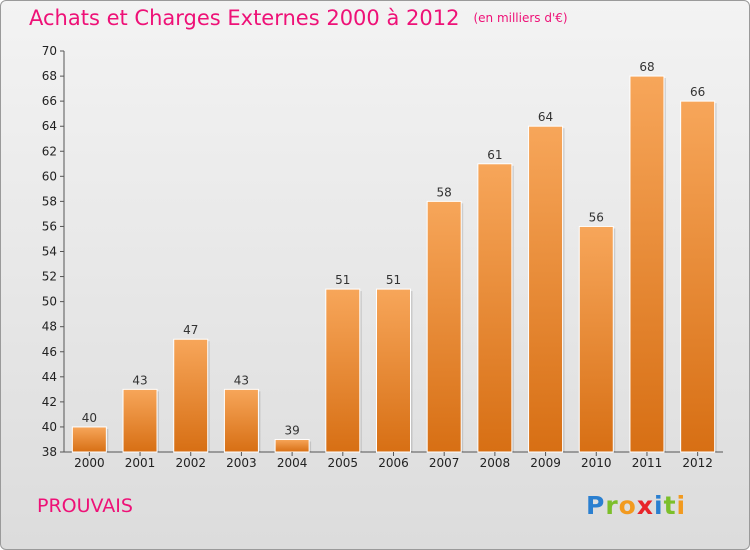 This screenshot has width=750, height=550. Describe the element at coordinates (520, 18) in the screenshot. I see `chart-unit: (en milliers d'€)` at that location.